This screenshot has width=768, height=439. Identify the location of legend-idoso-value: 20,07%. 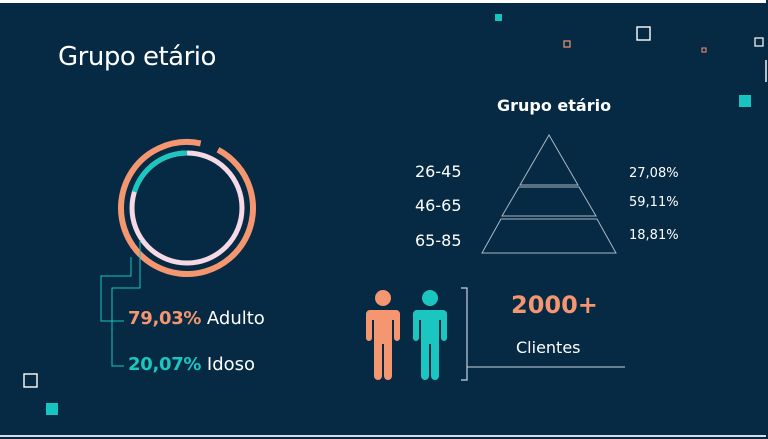
(165, 364).